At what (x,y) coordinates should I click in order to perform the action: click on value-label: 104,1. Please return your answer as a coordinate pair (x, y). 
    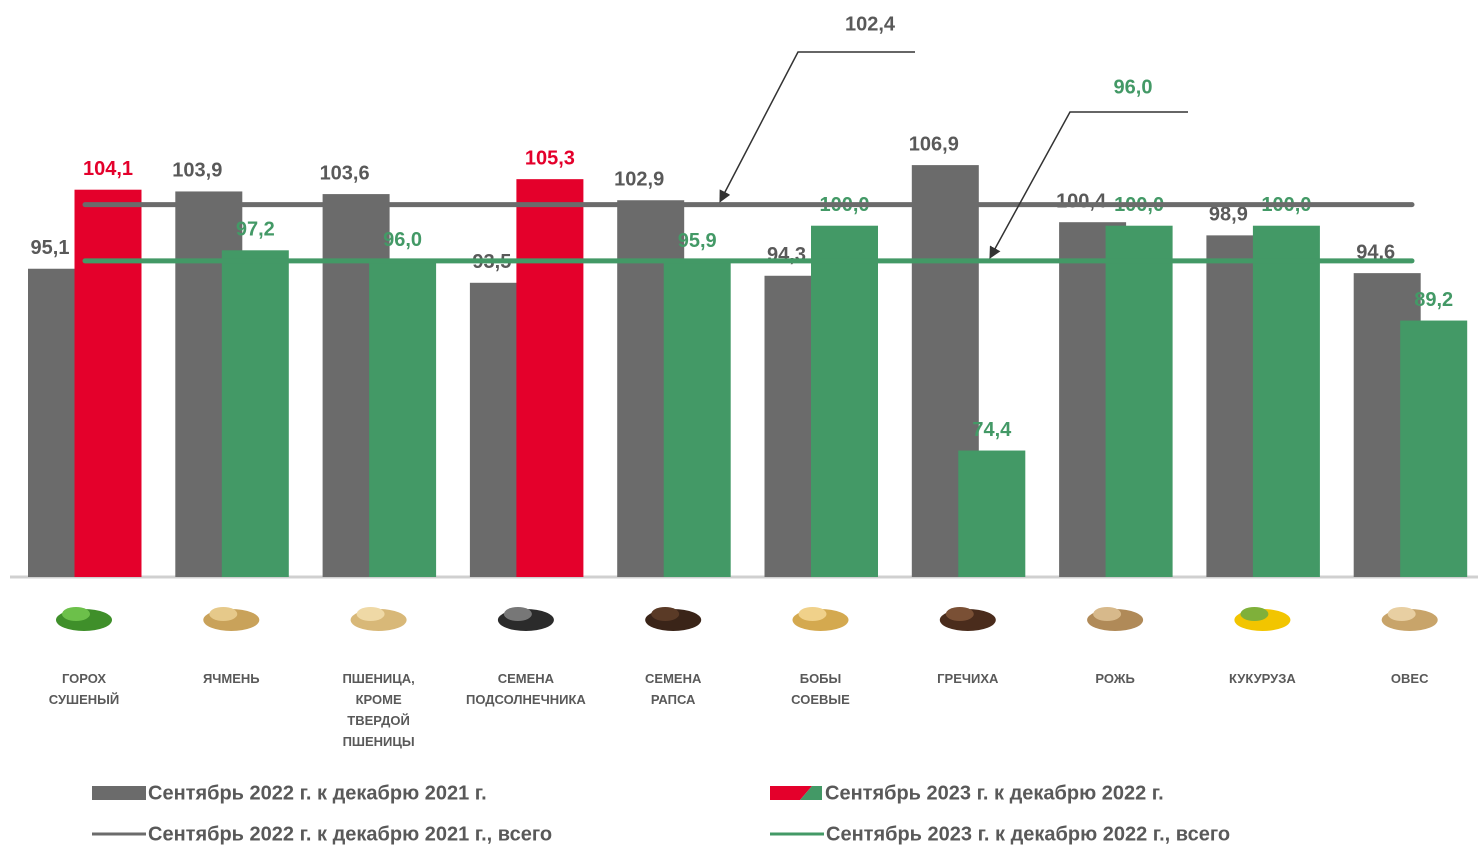
    Looking at the image, I should click on (108, 169).